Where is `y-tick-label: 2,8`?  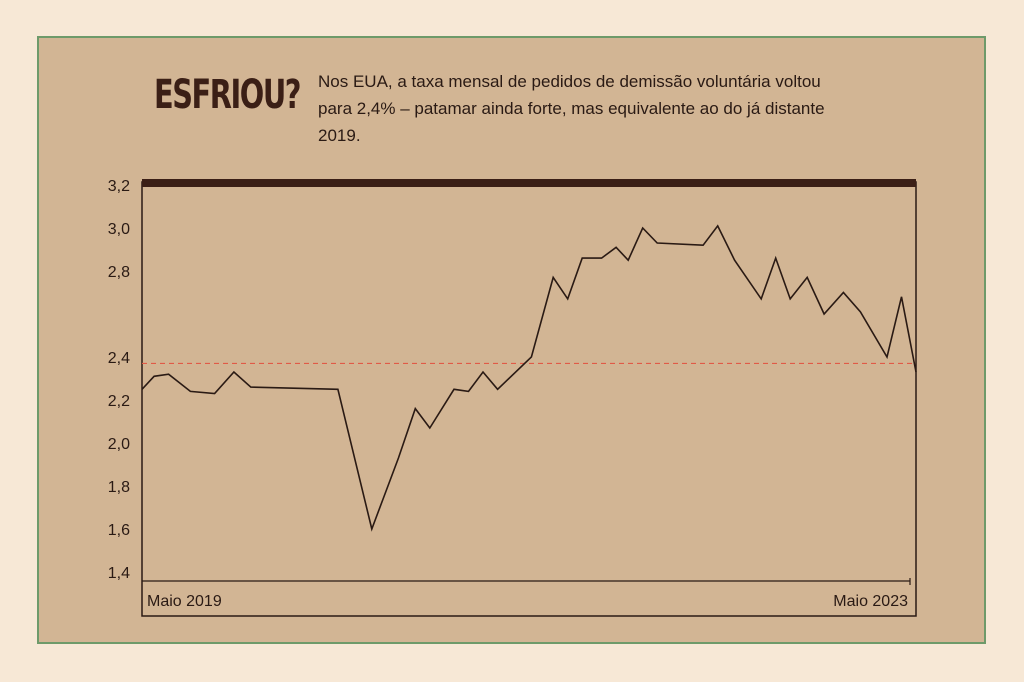 y-tick-label: 2,8 is located at coordinates (119, 272).